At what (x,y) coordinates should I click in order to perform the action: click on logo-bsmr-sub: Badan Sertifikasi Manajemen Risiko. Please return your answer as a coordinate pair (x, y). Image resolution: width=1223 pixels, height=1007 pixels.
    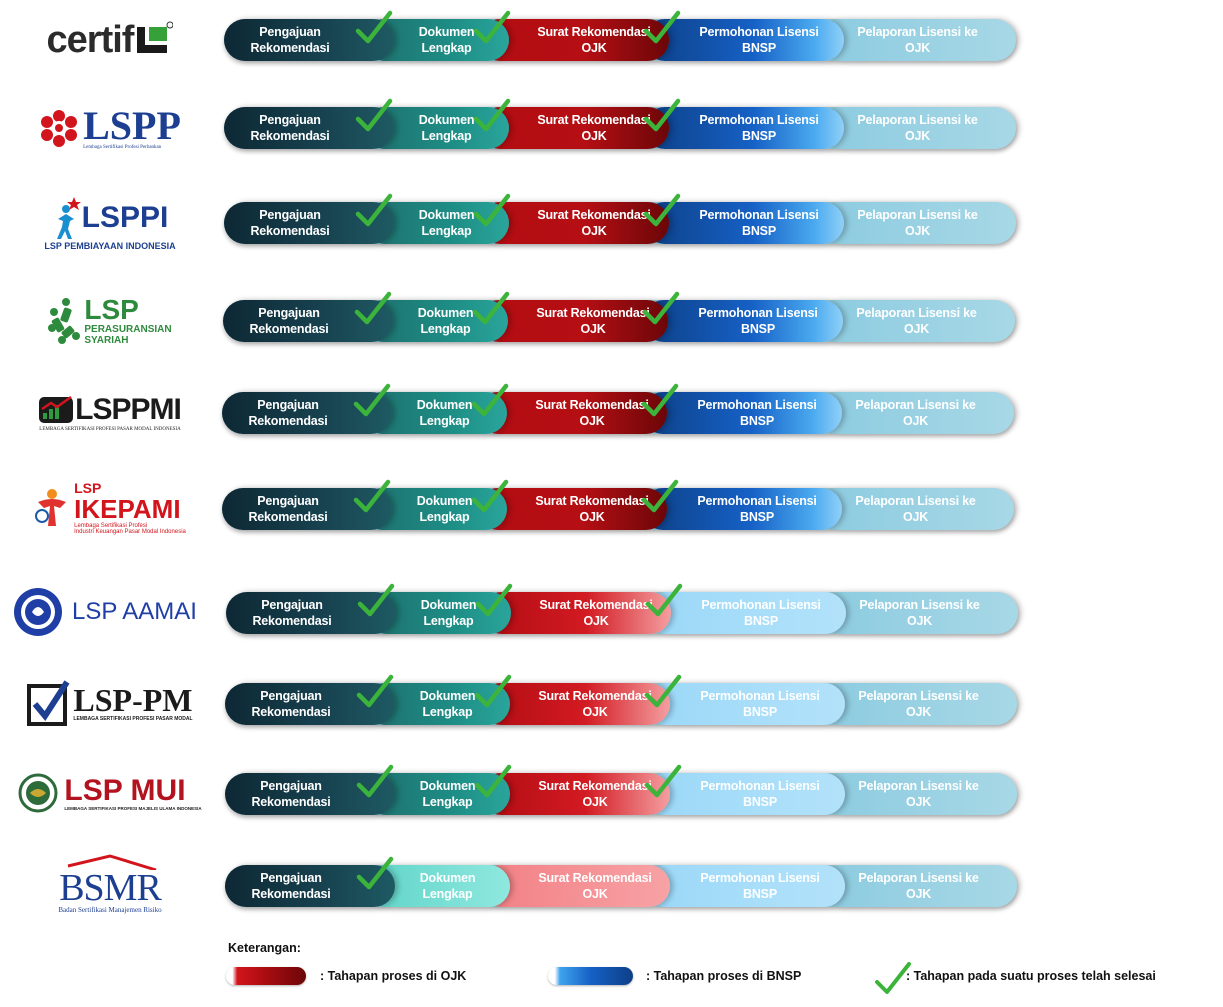
    Looking at the image, I should click on (110, 910).